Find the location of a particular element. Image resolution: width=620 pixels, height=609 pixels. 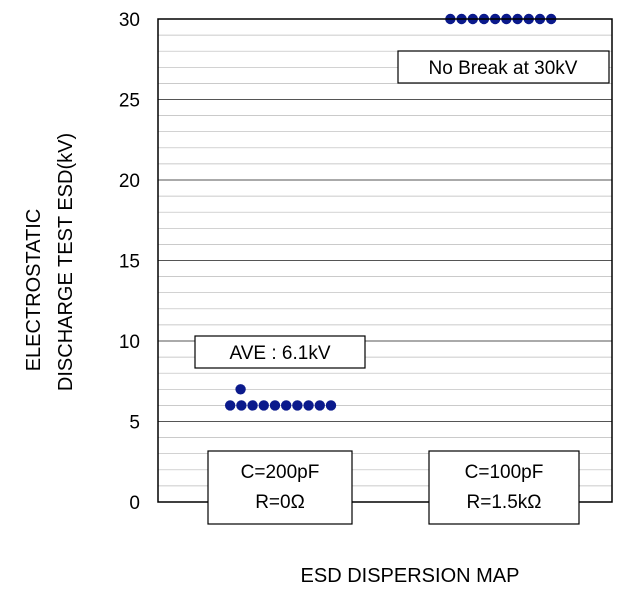

y-tick-label: 30 is located at coordinates (129, 20).